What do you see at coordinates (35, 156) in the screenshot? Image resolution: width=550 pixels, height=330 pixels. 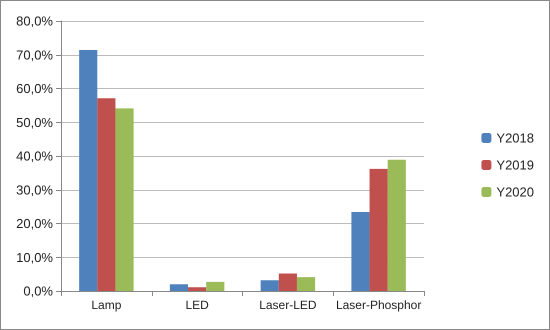 I see `y-tick-label: 40,0%` at bounding box center [35, 156].